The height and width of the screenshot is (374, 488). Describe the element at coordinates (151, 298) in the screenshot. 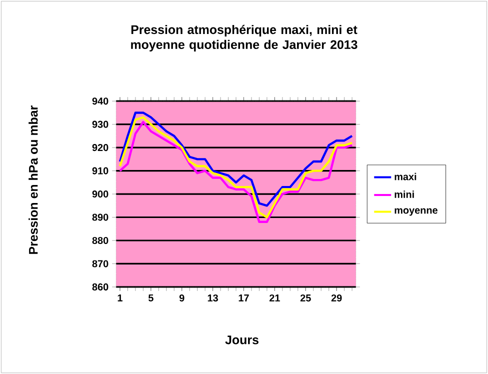

I see `x-tick-label: 5` at that location.